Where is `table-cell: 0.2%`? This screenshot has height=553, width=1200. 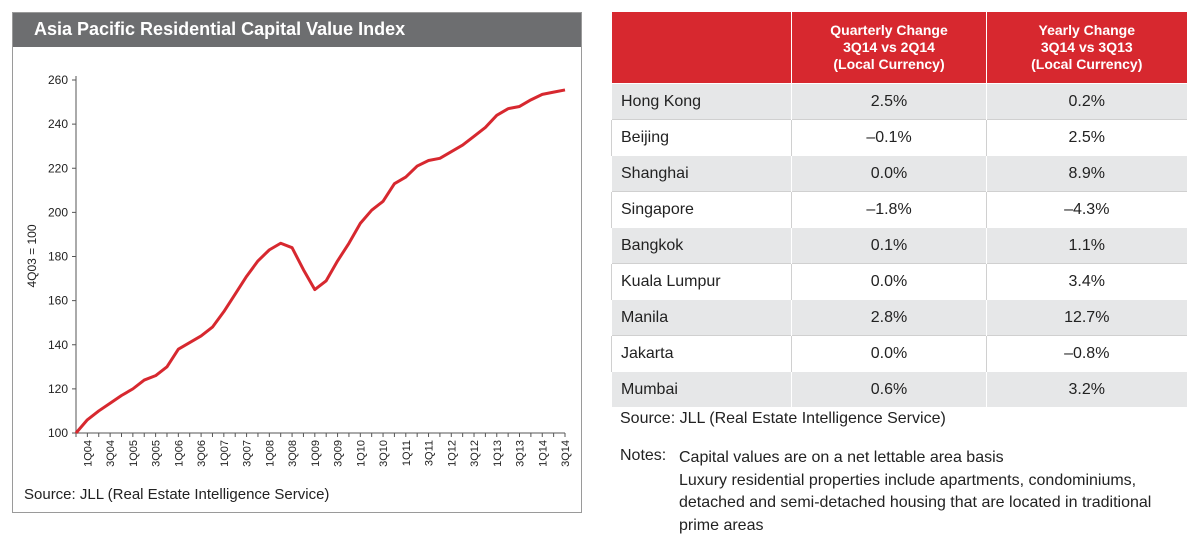 table-cell: 0.2% is located at coordinates (1086, 101).